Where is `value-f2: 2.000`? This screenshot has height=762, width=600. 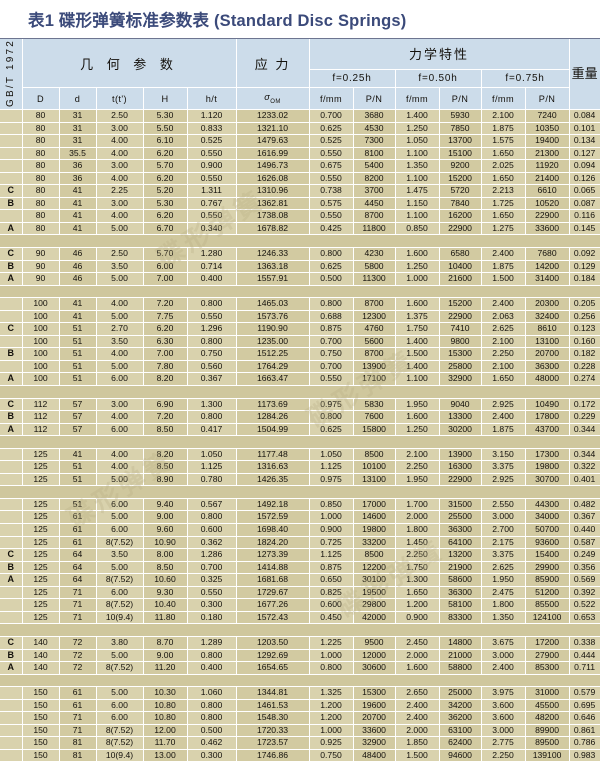 value-f2: 2.000 is located at coordinates (417, 731).